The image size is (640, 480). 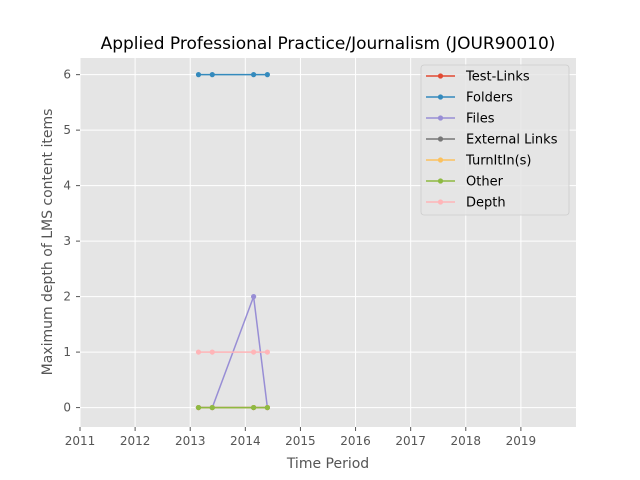 I want to click on x-axis: 2011 2012 2013 2014 2015 2016 2017 2018 2019, so click(x=300, y=437).